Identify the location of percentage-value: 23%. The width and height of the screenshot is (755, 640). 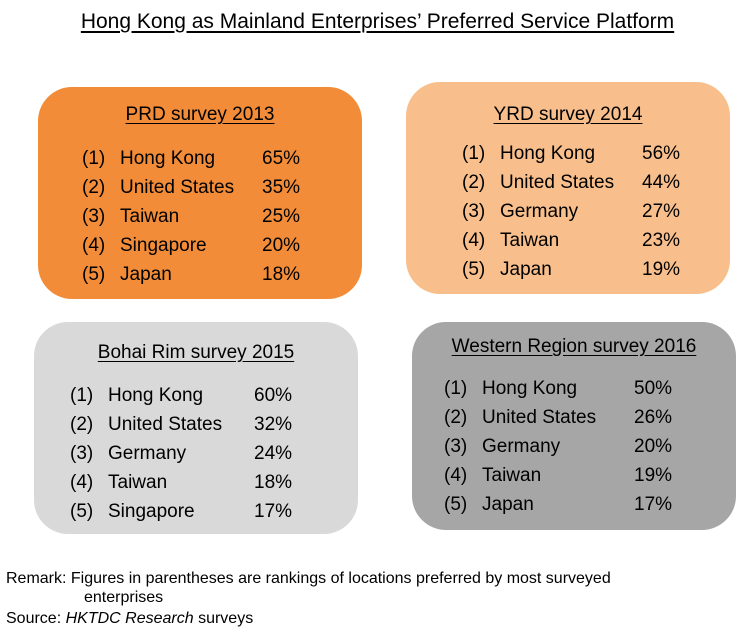
(661, 240).